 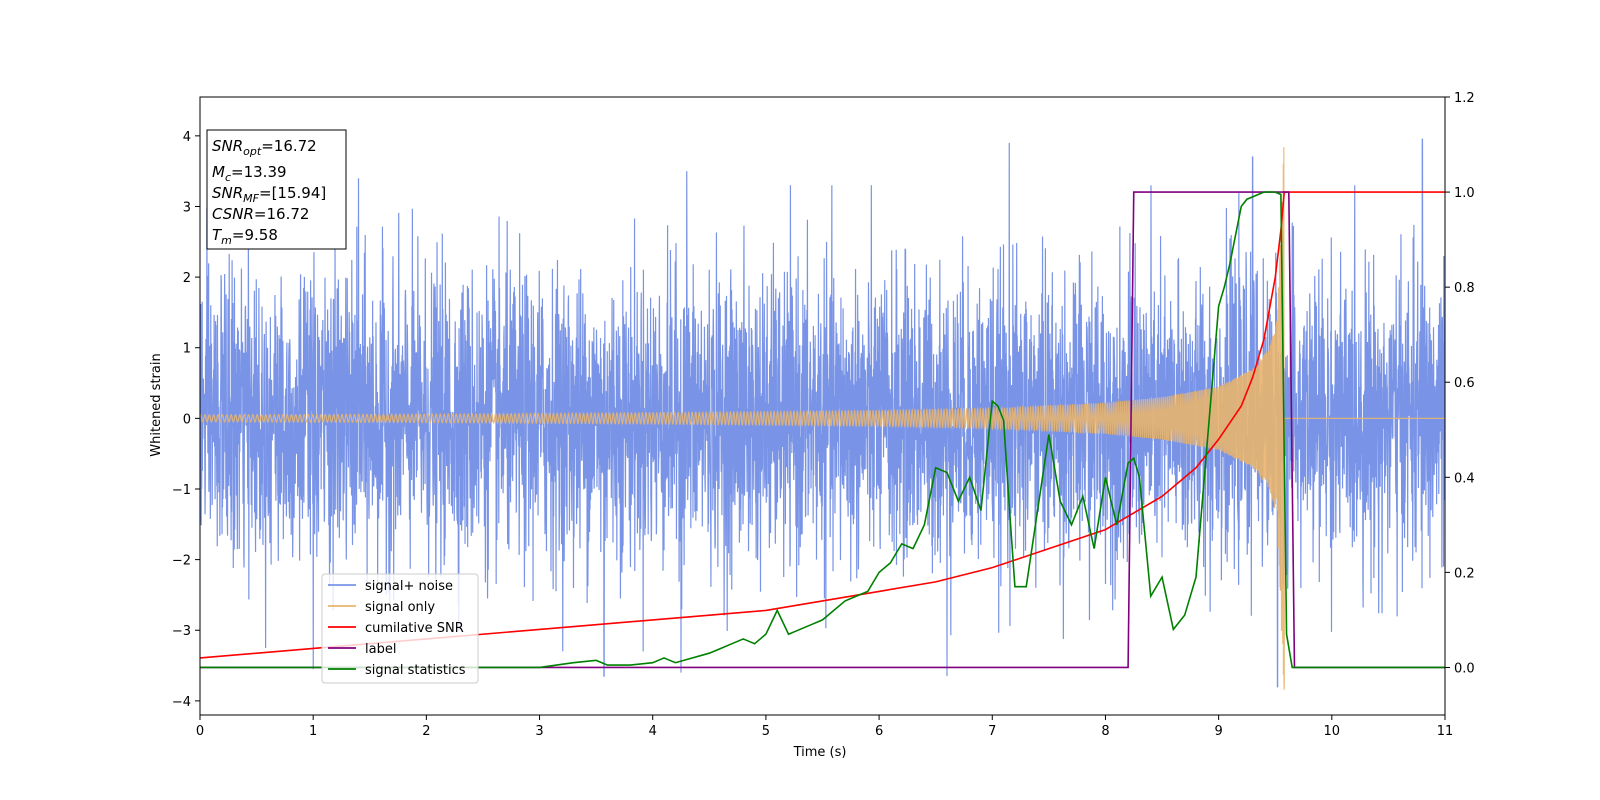 I want to click on legend-frame, so click(x=400, y=628).